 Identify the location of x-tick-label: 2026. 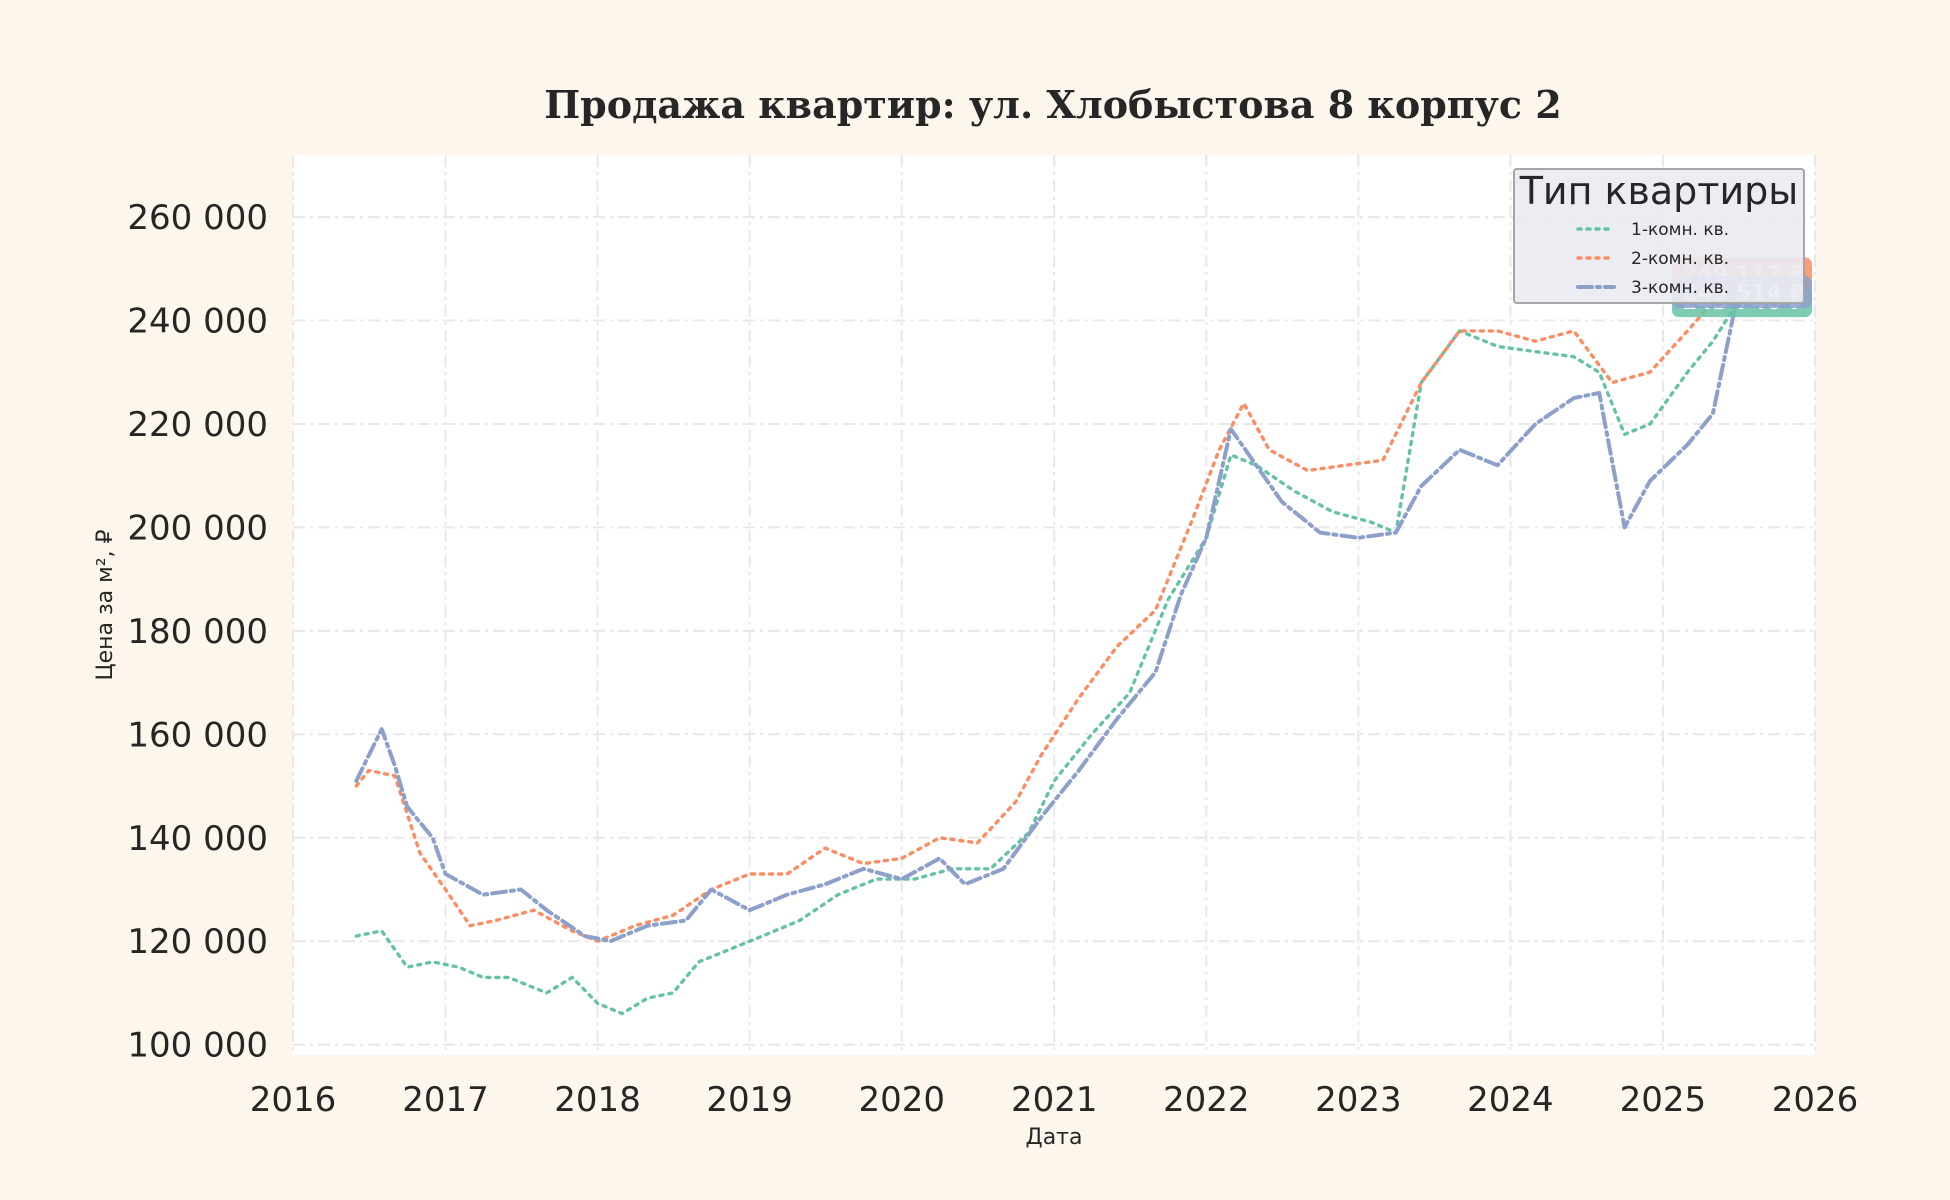
(1815, 1100).